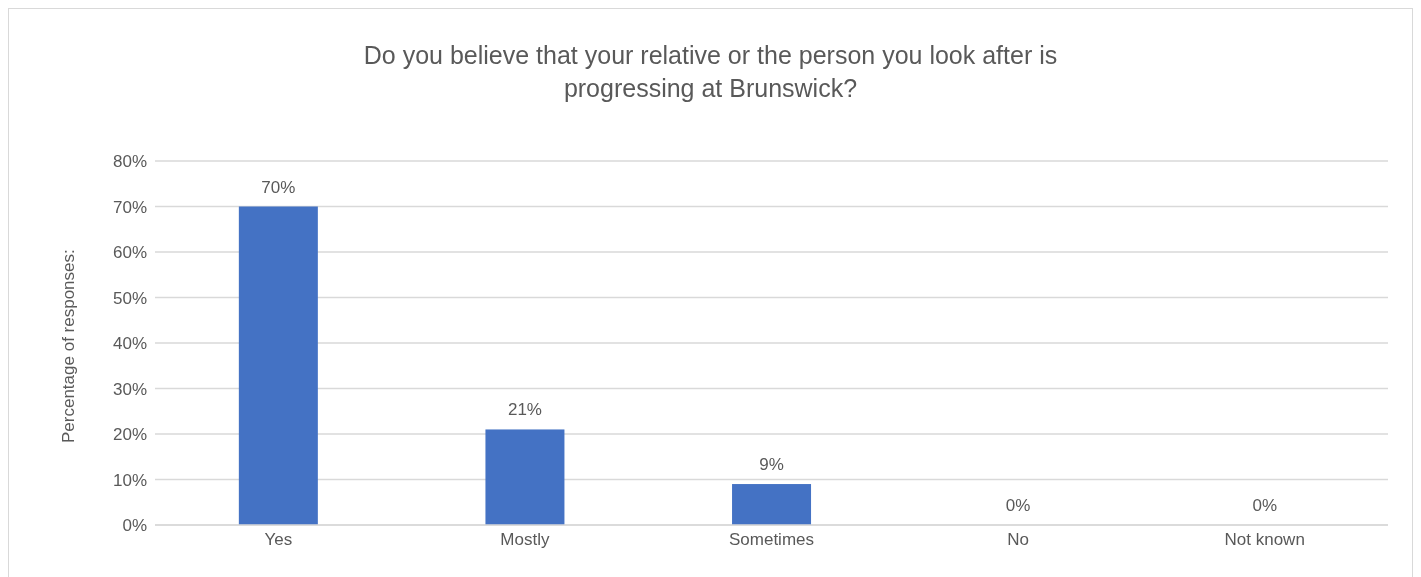 This screenshot has height=577, width=1421. What do you see at coordinates (1018, 540) in the screenshot?
I see `x-tick-label: No` at bounding box center [1018, 540].